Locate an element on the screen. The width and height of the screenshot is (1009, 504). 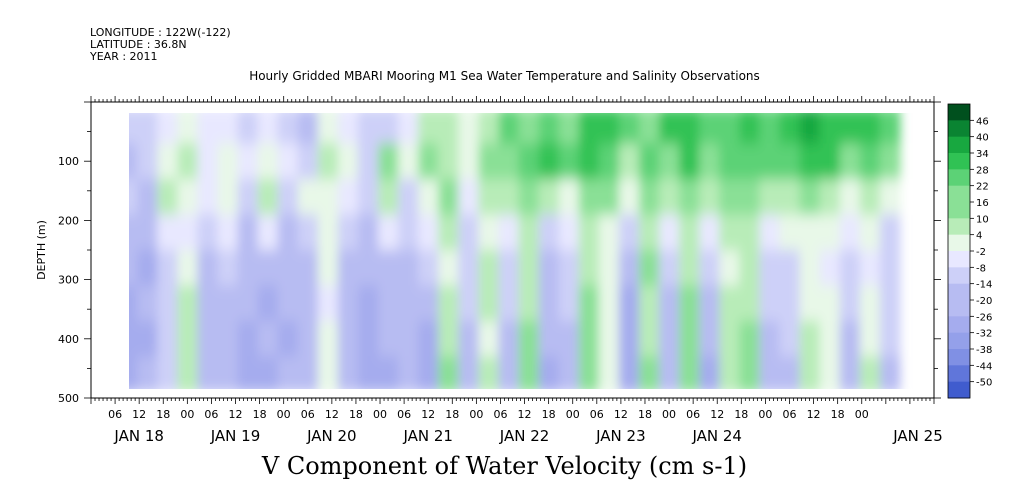
colorbar-label: 34 is located at coordinates (982, 154).